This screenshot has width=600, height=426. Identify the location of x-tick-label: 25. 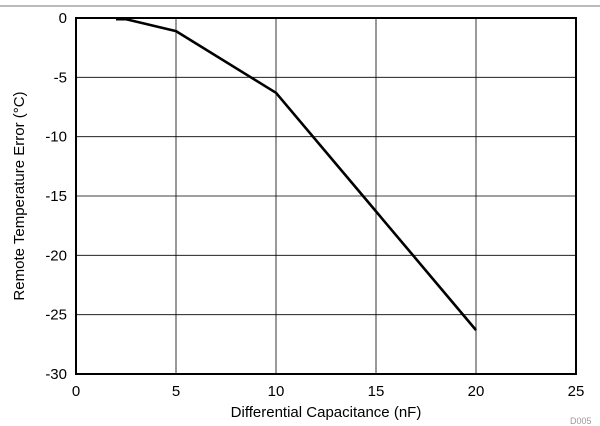
(576, 391).